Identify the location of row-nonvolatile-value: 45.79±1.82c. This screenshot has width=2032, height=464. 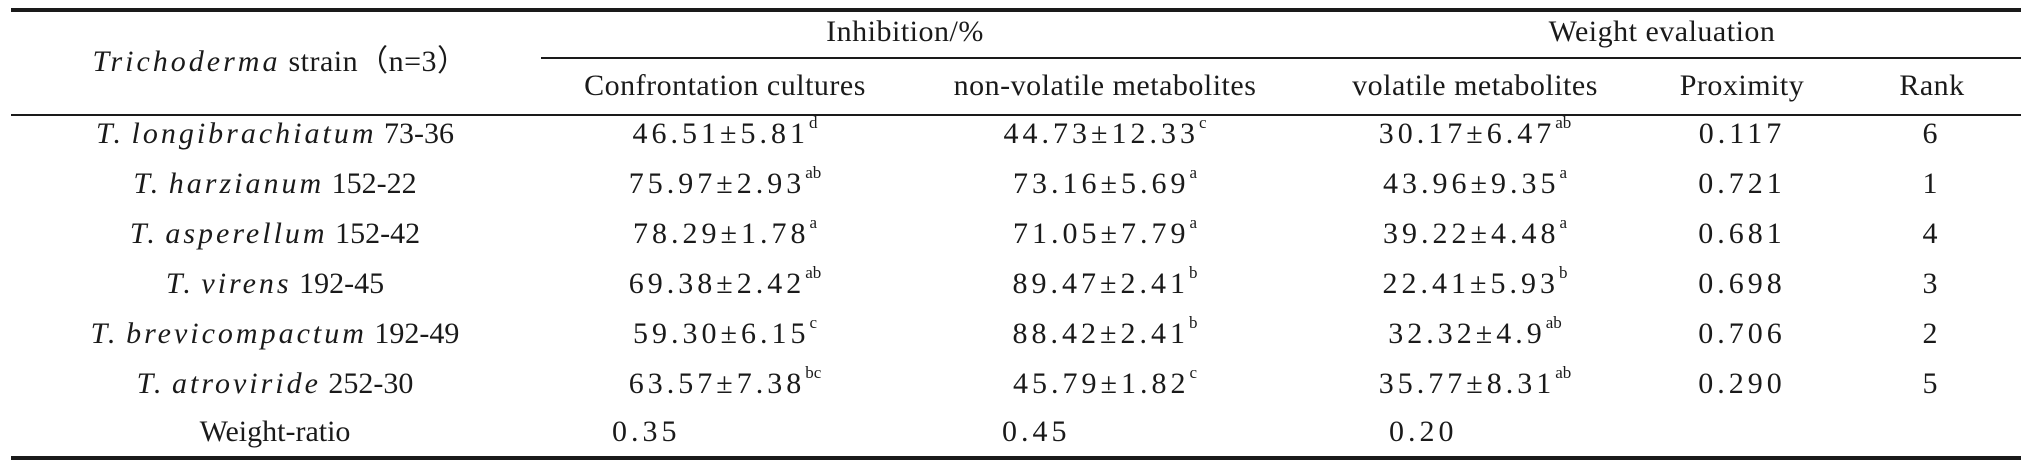
(1105, 381).